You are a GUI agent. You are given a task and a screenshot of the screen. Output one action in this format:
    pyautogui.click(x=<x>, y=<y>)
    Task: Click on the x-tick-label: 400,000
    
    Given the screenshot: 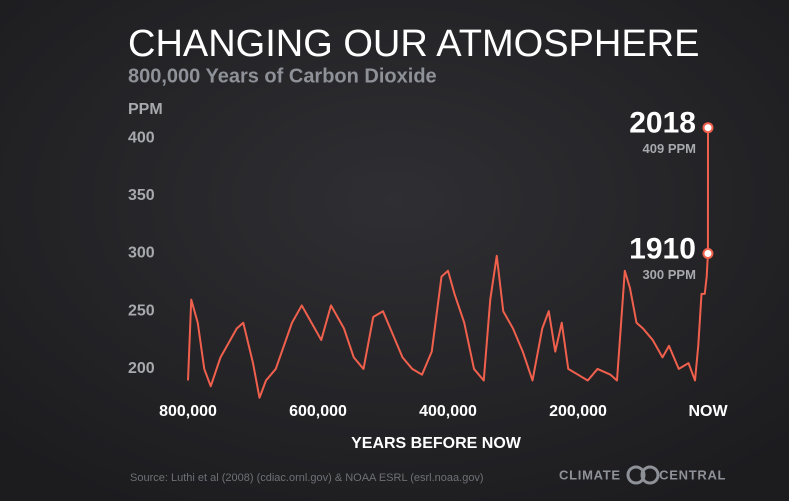 What is the action you would take?
    pyautogui.click(x=448, y=411)
    